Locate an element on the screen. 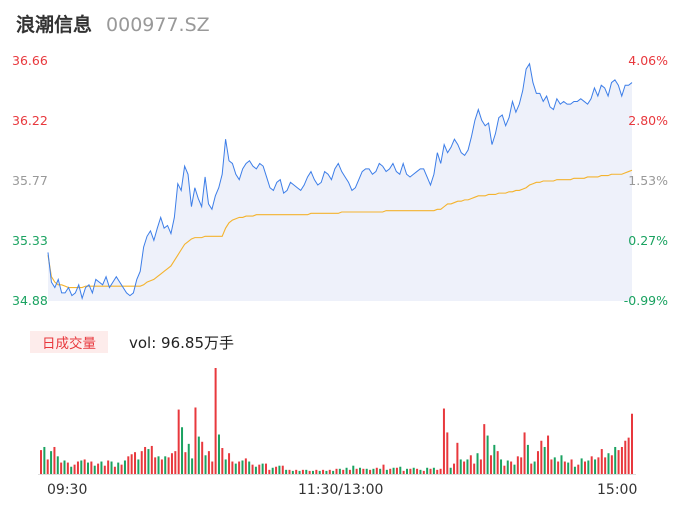 Image resolution: width=686 pixels, height=524 pixels. left-axis-label-top: 36.66 is located at coordinates (30, 60).